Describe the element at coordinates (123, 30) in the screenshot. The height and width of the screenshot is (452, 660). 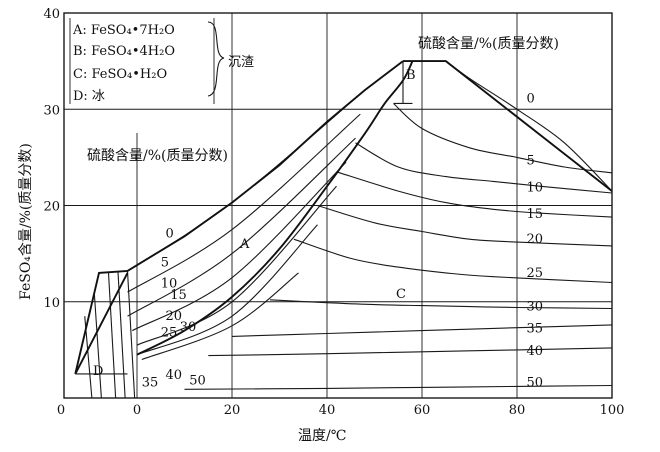
I see `legend-item-a: A: FeSO₄•7H₂O` at that location.